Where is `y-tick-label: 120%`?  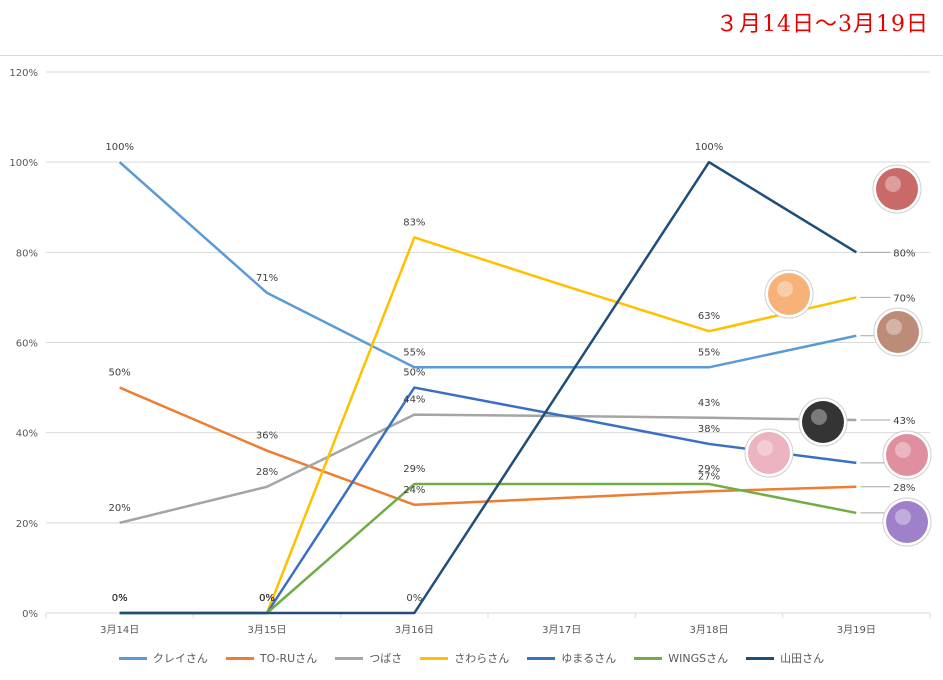
y-tick-label: 120% is located at coordinates (23, 73).